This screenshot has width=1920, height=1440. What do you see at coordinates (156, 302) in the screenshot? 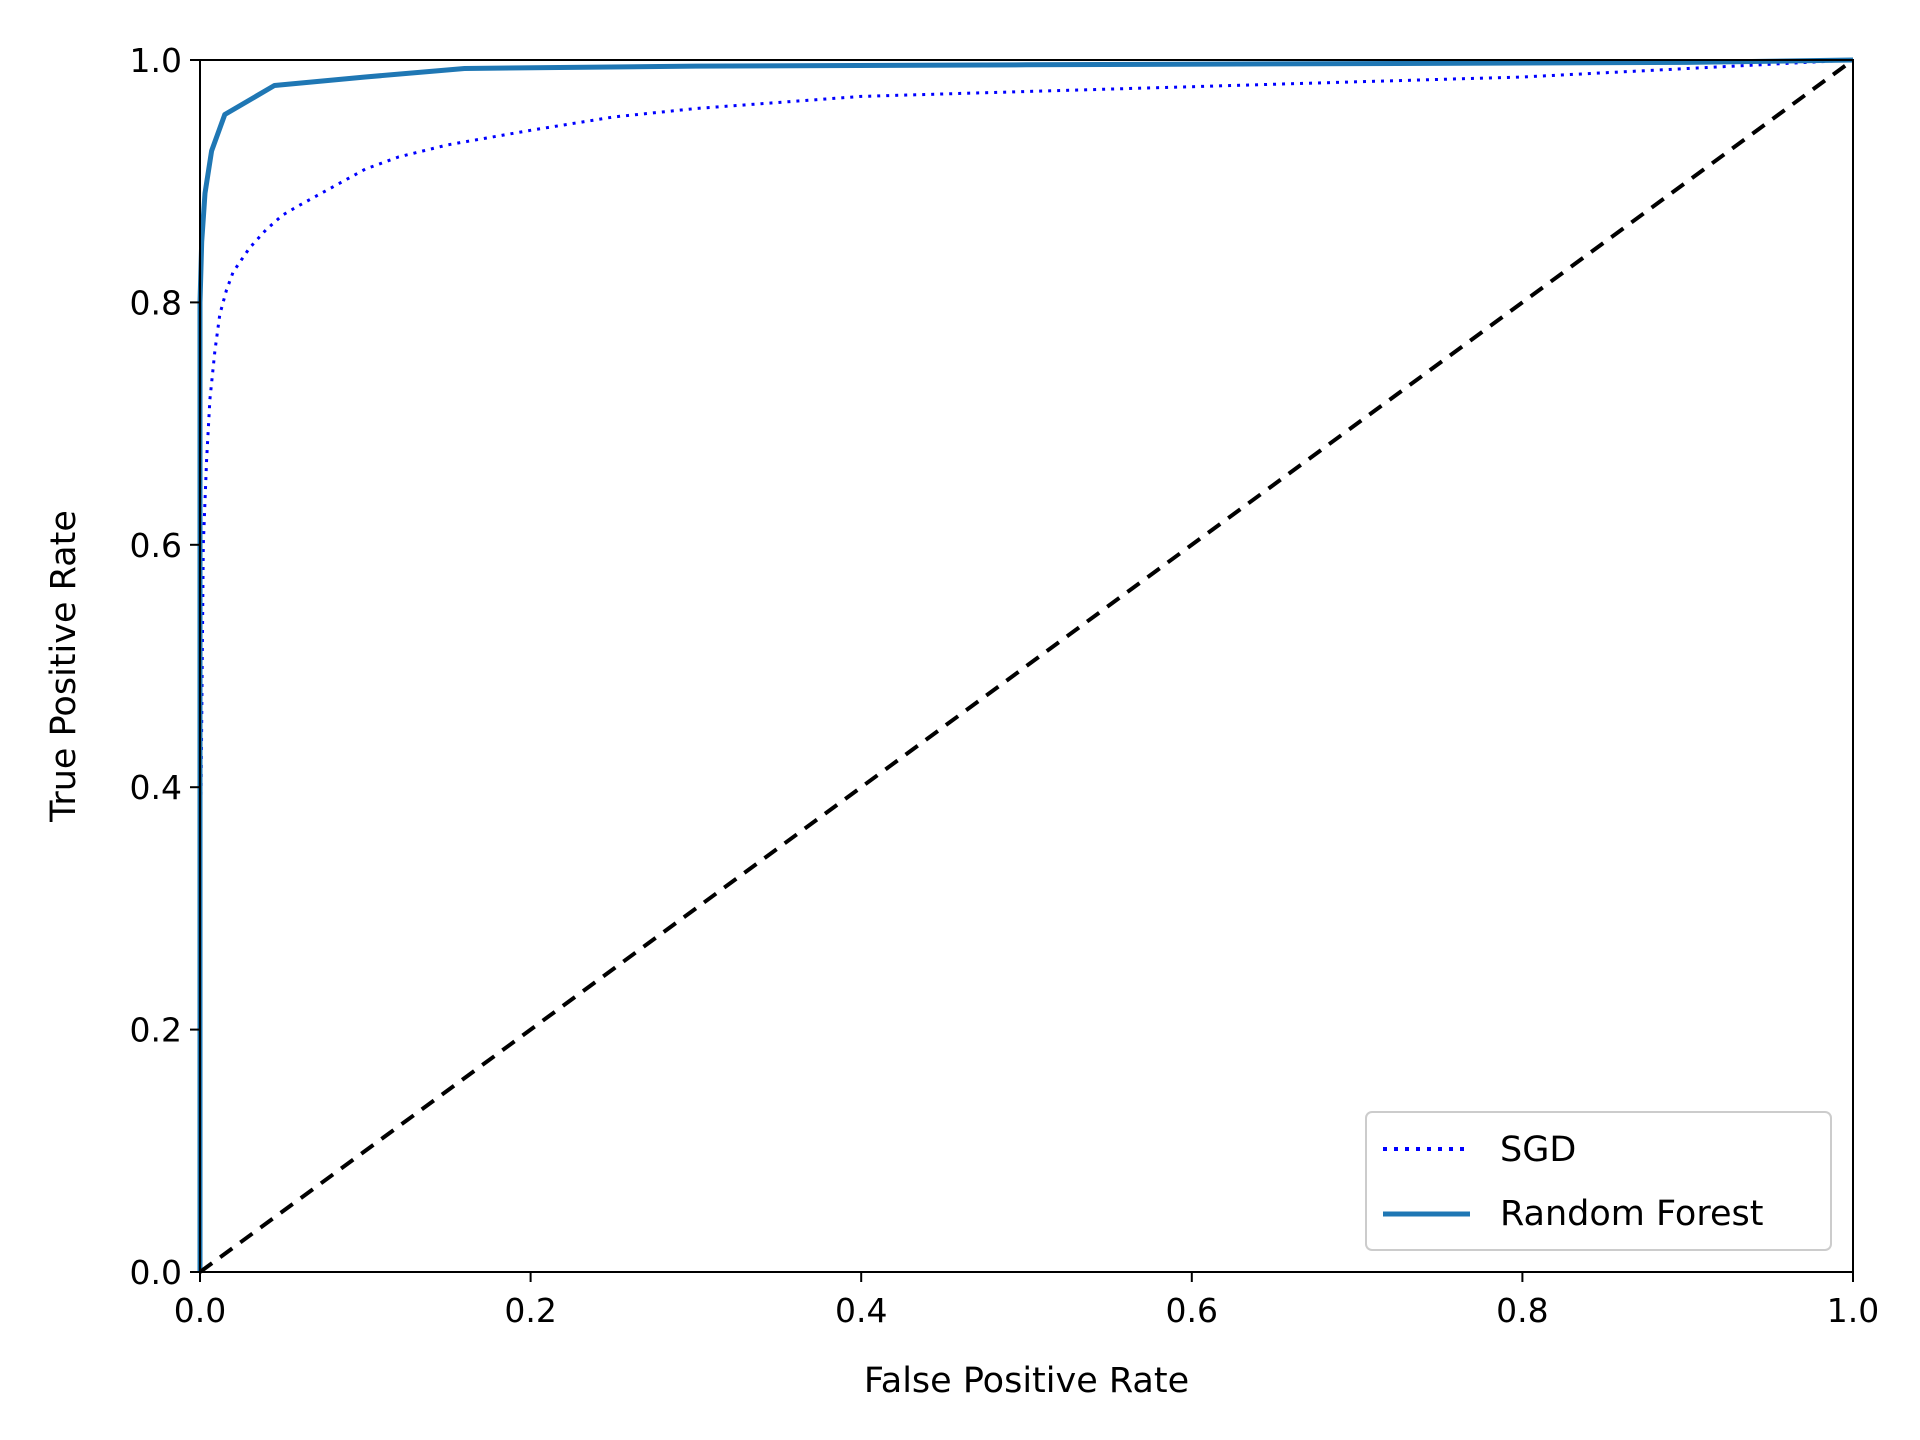
I see `y-tick-label: 0.8` at bounding box center [156, 302].